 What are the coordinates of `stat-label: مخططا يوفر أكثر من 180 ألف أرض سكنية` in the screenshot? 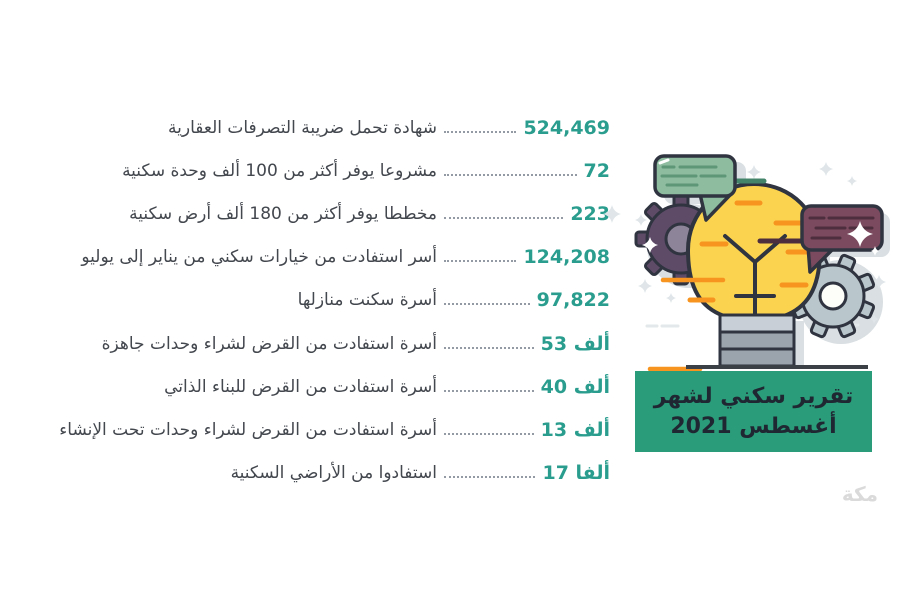 It's located at (283, 213).